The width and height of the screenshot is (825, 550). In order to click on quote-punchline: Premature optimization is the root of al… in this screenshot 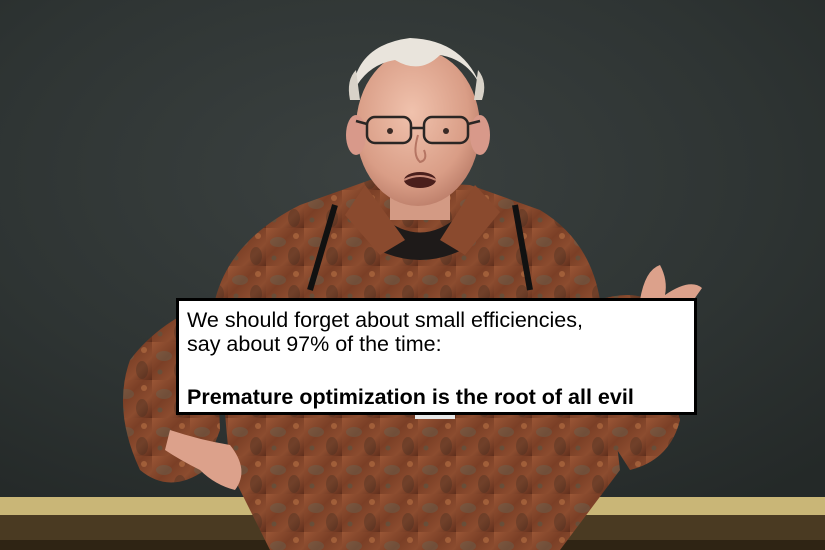, I will do `click(410, 397)`.